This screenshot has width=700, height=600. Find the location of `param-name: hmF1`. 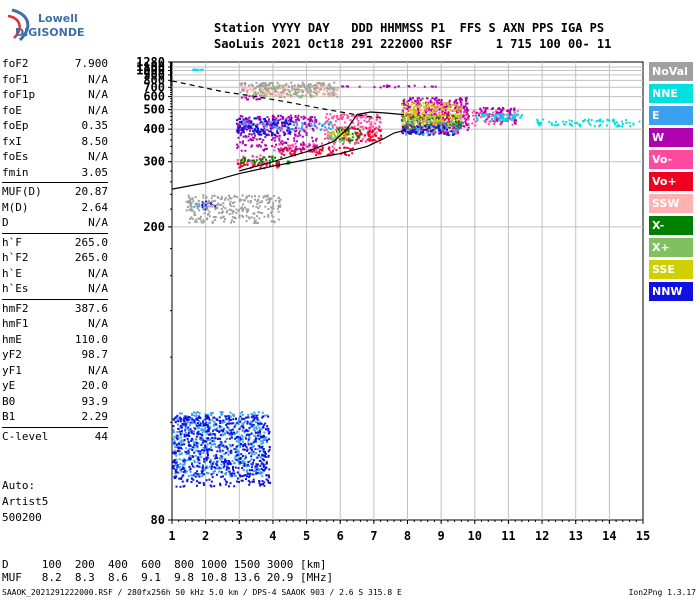

param-name: hmF1 is located at coordinates (15, 323).